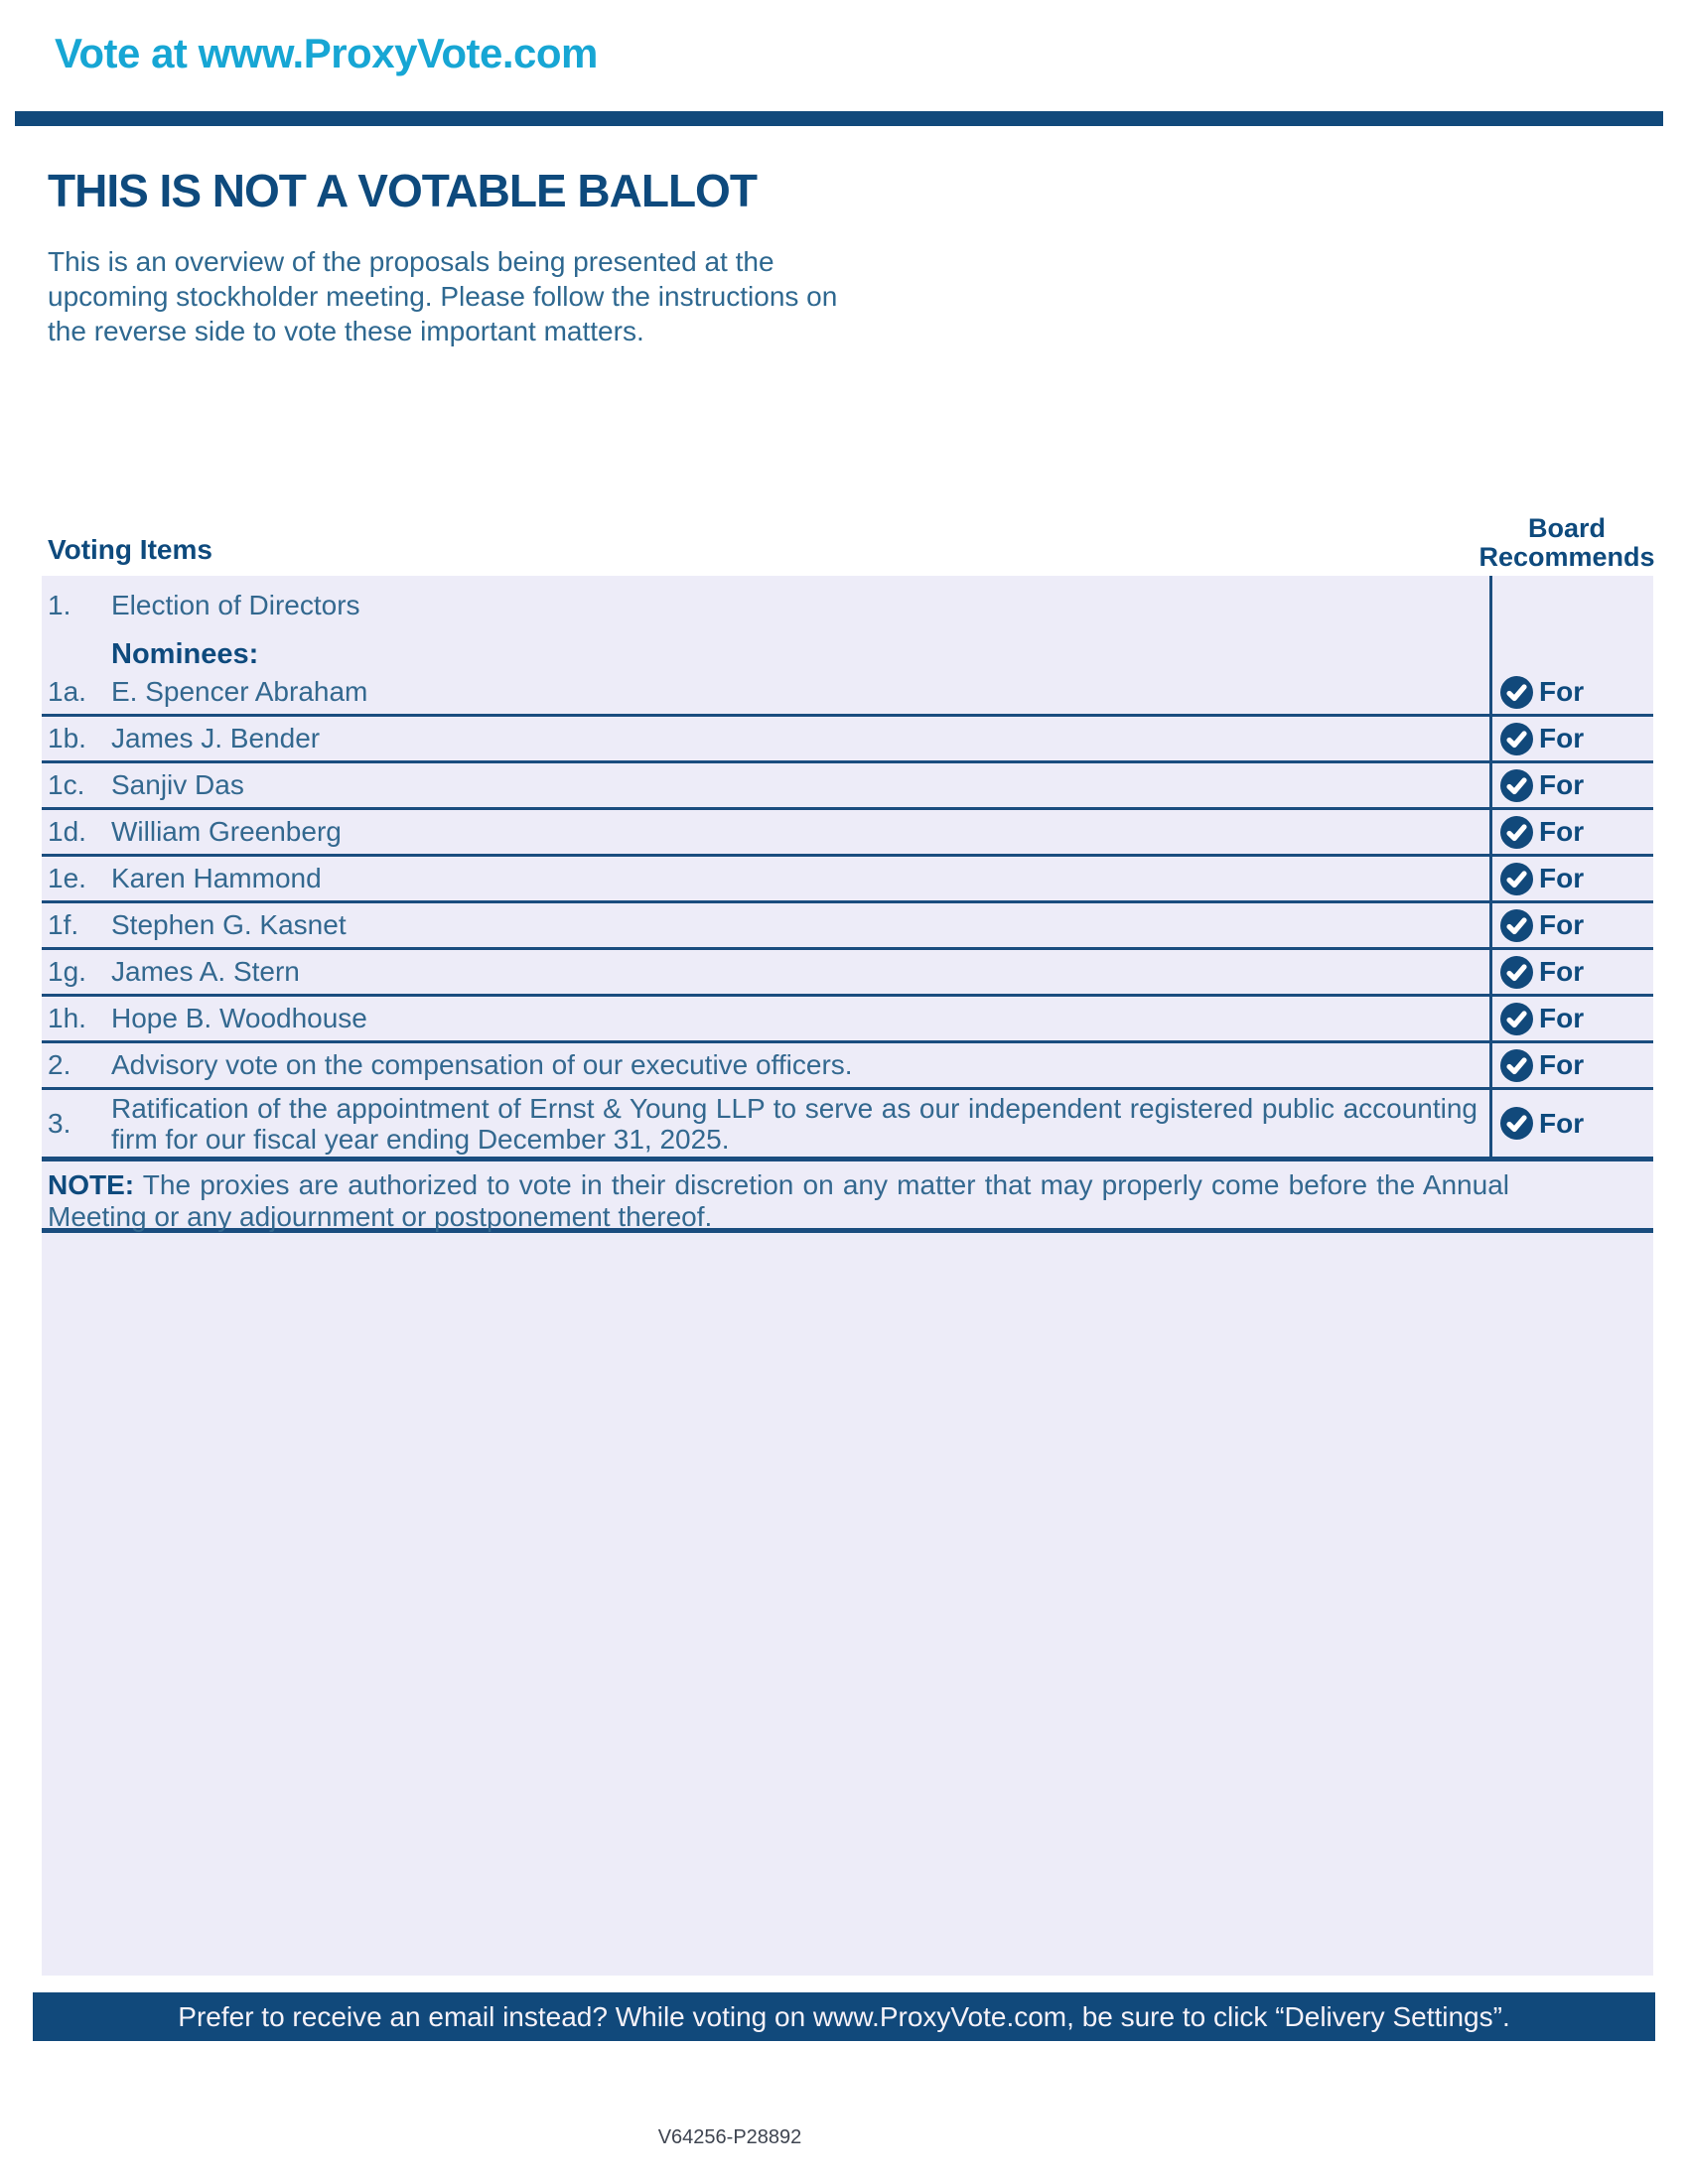 This screenshot has height=2184, width=1688. I want to click on not-votable-heading: THIS IS NOT A VOTABLE BALLOT, so click(403, 190).